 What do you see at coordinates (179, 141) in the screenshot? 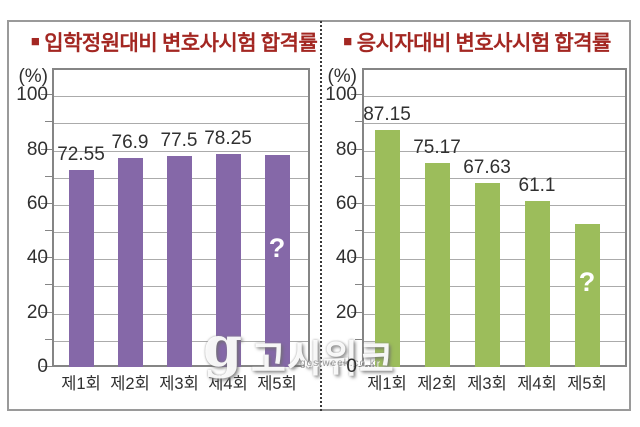
I see `value-label-77.5: 77.5` at bounding box center [179, 141].